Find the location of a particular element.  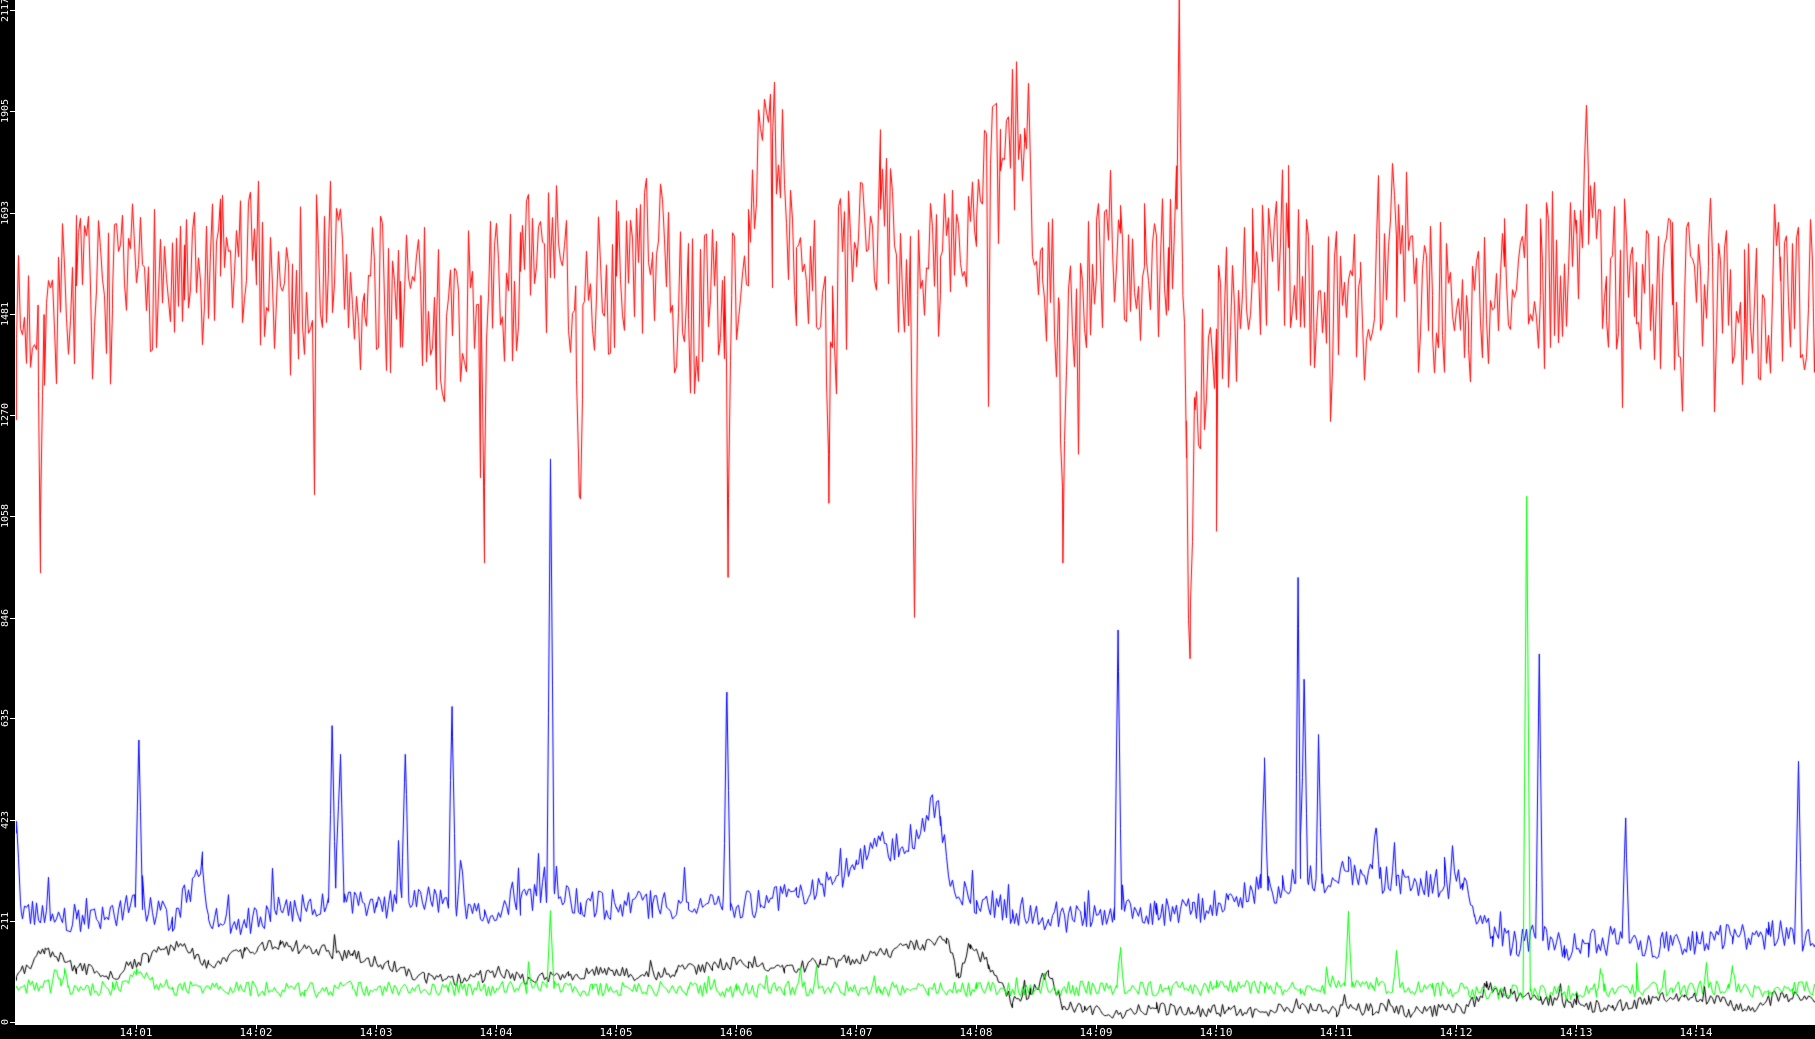

x-tick-label: 14:05 is located at coordinates (616, 1032).